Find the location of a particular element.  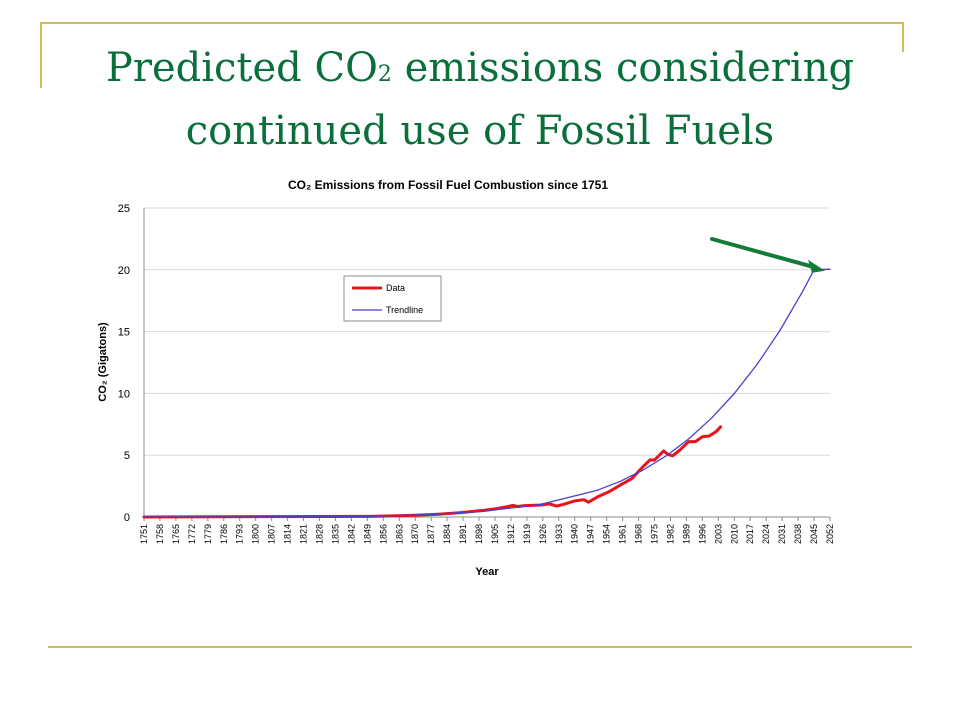

x-tick-label-1975: 1975 is located at coordinates (655, 534).